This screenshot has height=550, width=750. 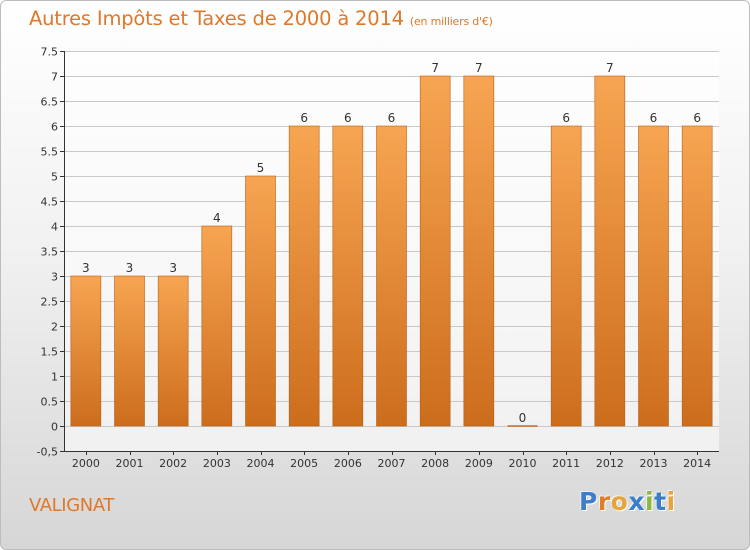 I want to click on y-tick-label: 1.5, so click(x=50, y=352).